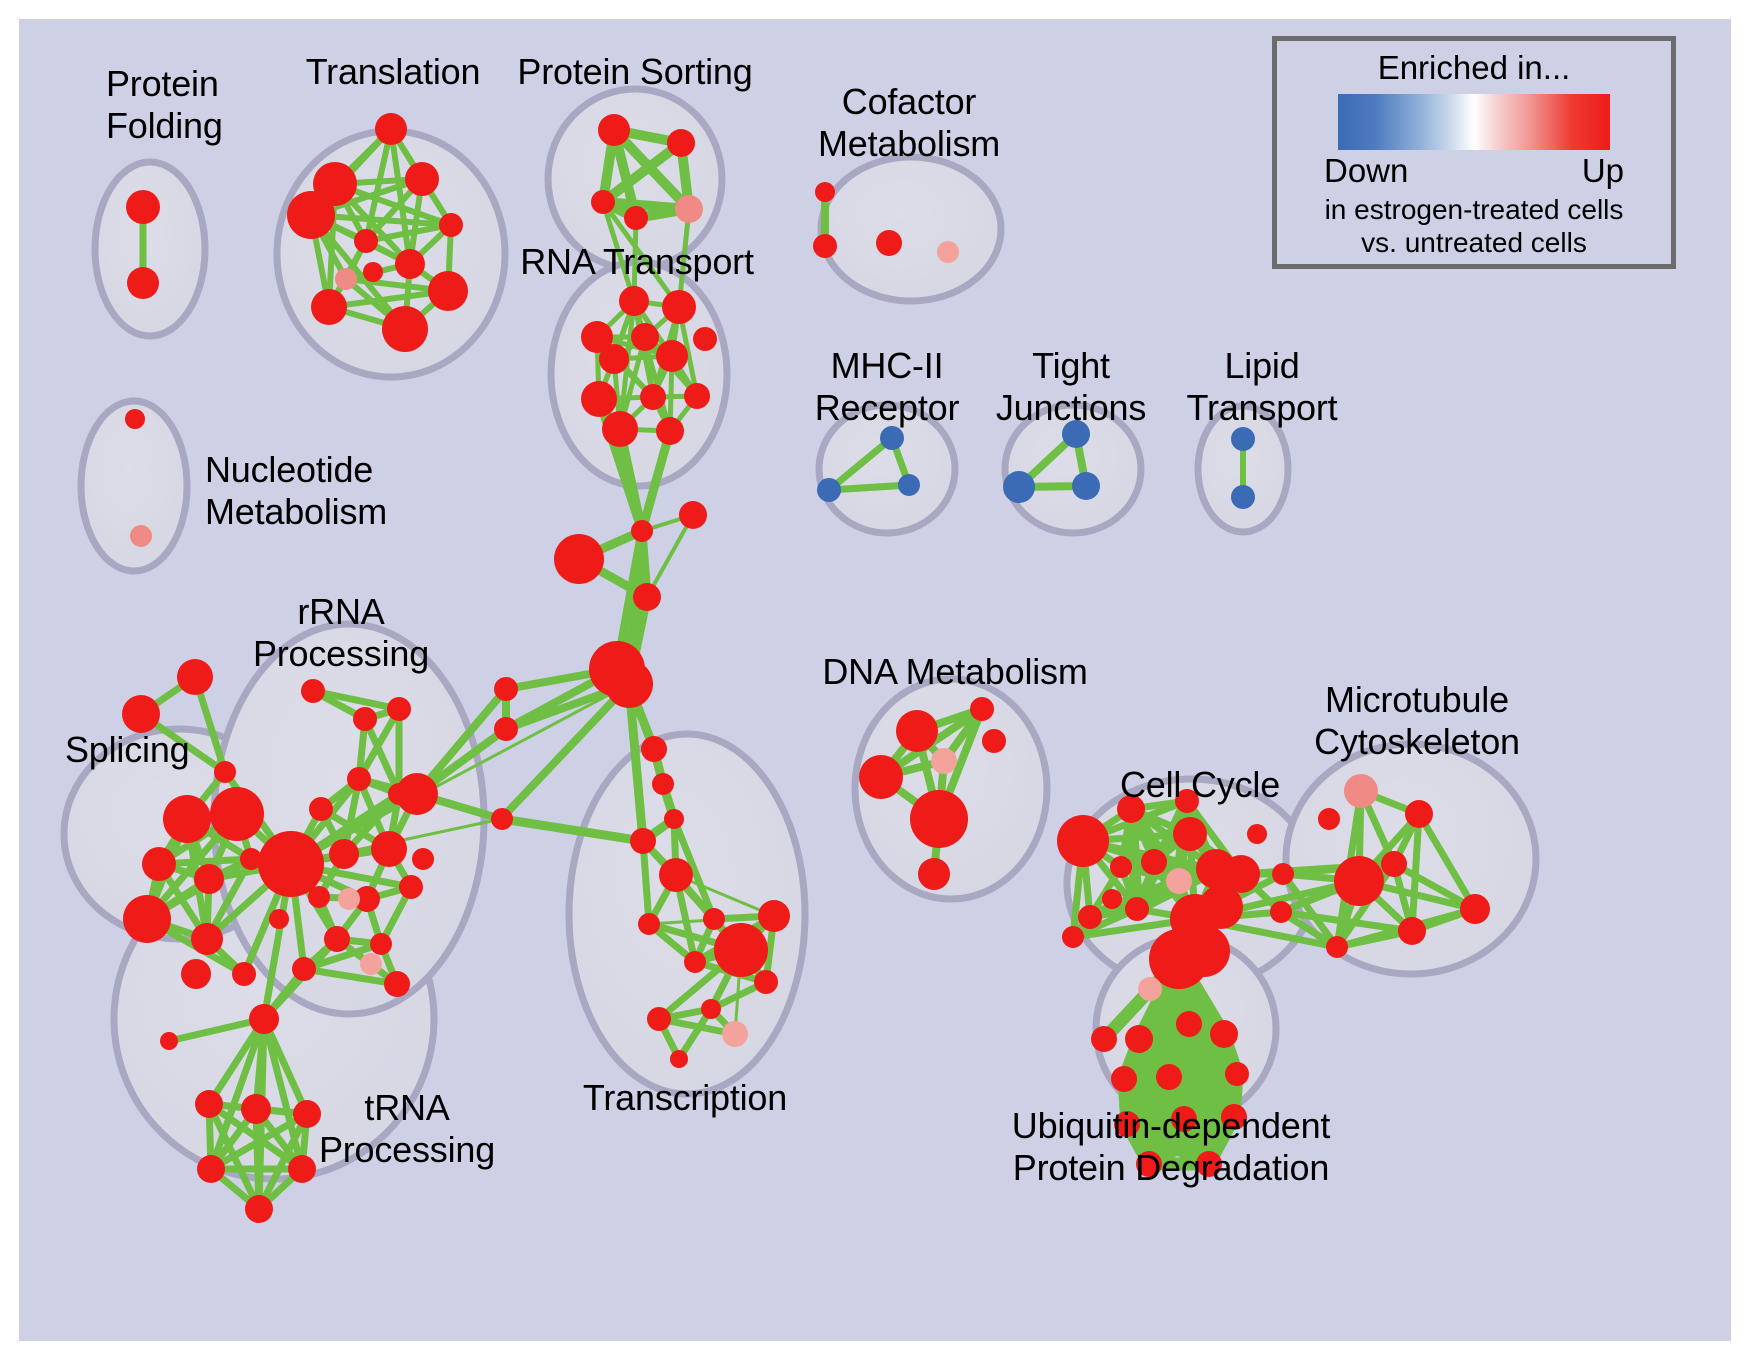 Image resolution: width=1750 pixels, height=1360 pixels. Describe the element at coordinates (127, 749) in the screenshot. I see `cluster-label-splicing: Splicing` at that location.